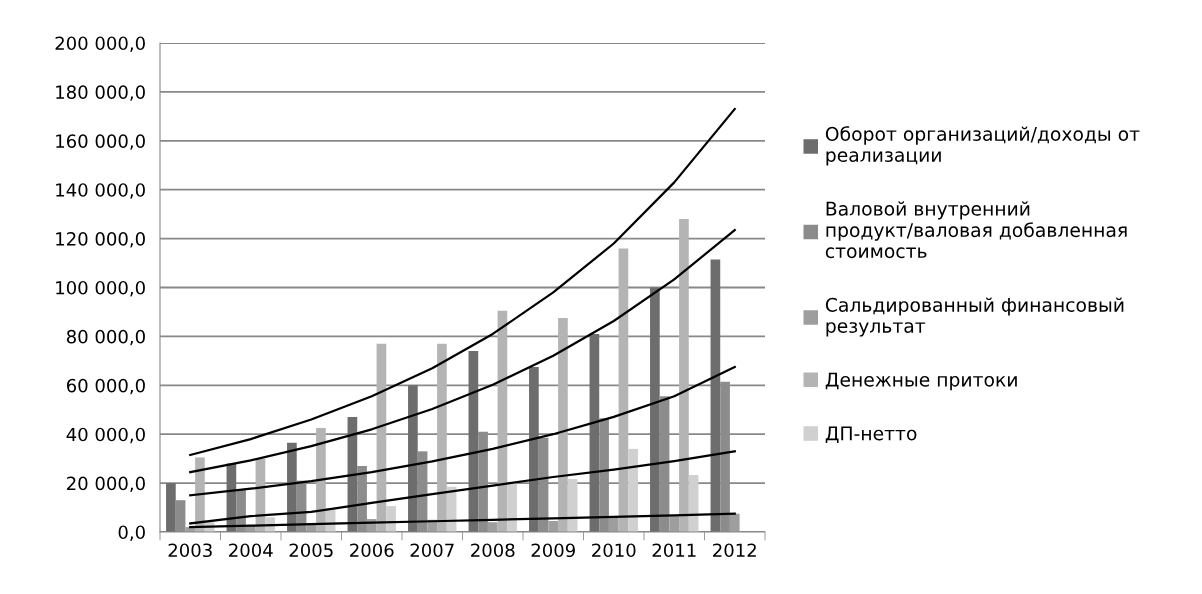  What do you see at coordinates (974, 317) in the screenshot?
I see `legend-label: Сальдированный финансовый результат` at bounding box center [974, 317].